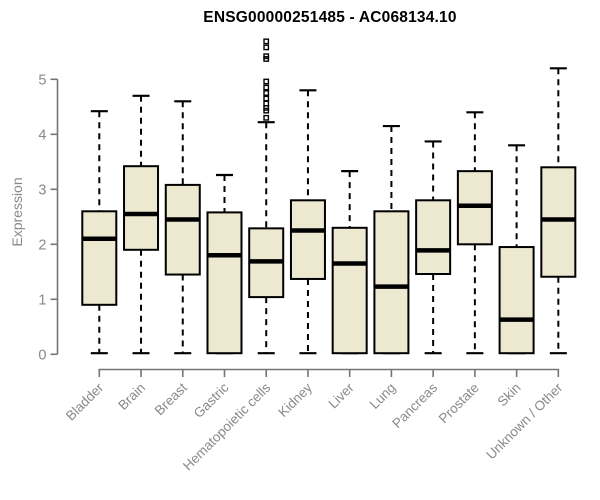  What do you see at coordinates (42, 190) in the screenshot?
I see `y-tick-label: 3` at bounding box center [42, 190].